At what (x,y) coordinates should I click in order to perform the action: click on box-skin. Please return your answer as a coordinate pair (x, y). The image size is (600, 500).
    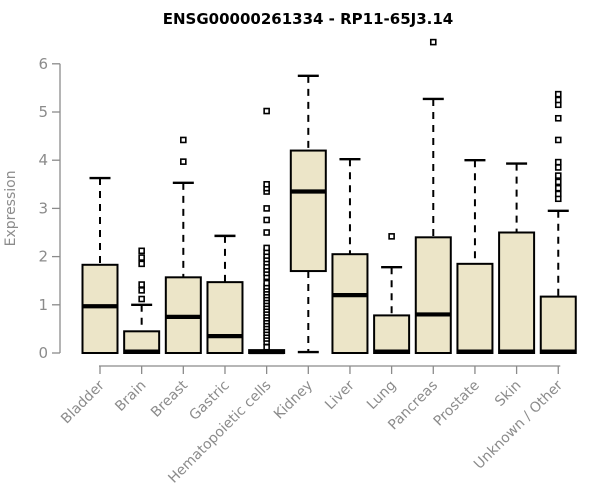
    Looking at the image, I should click on (517, 292).